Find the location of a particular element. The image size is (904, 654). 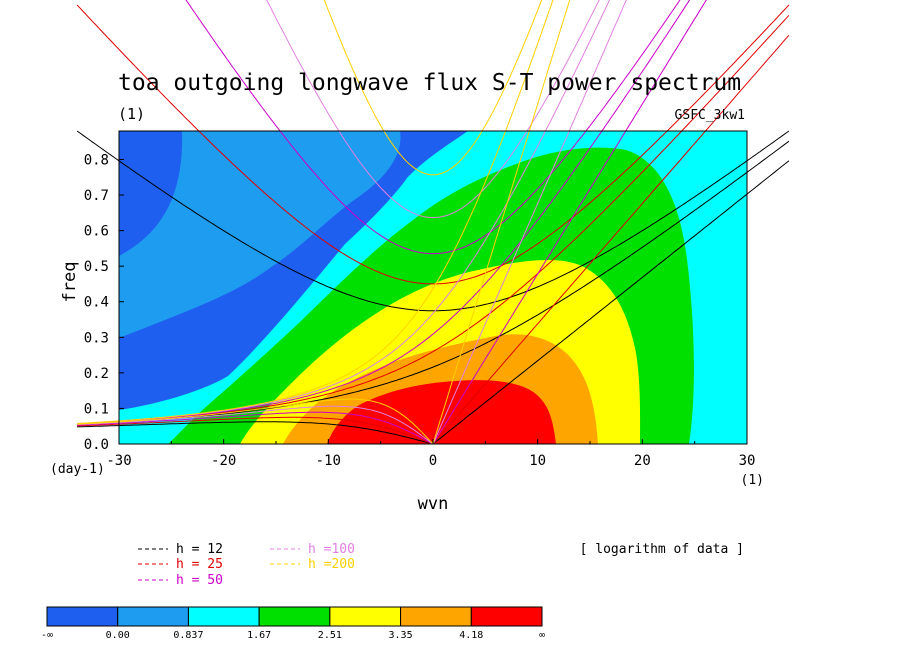

colorbar-label: ∞ is located at coordinates (542, 635).